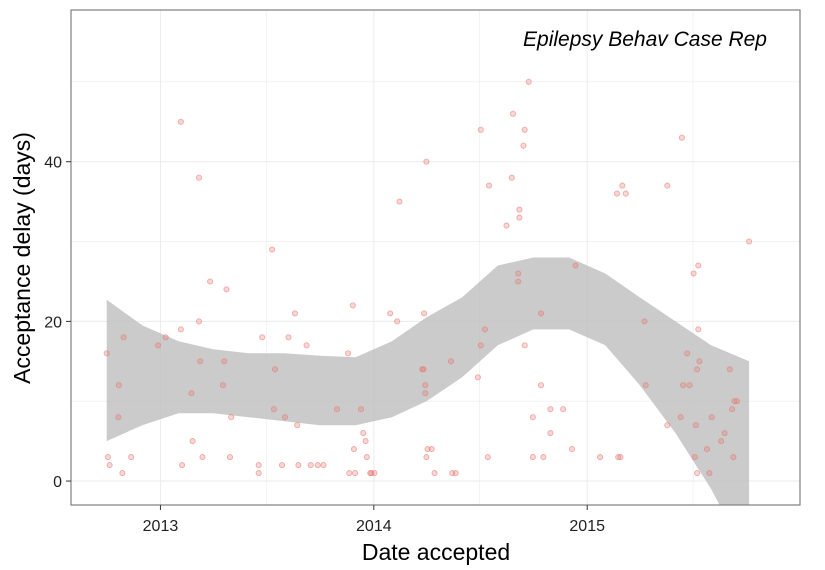  Describe the element at coordinates (374, 526) in the screenshot. I see `x-tick-label: 2014` at that location.